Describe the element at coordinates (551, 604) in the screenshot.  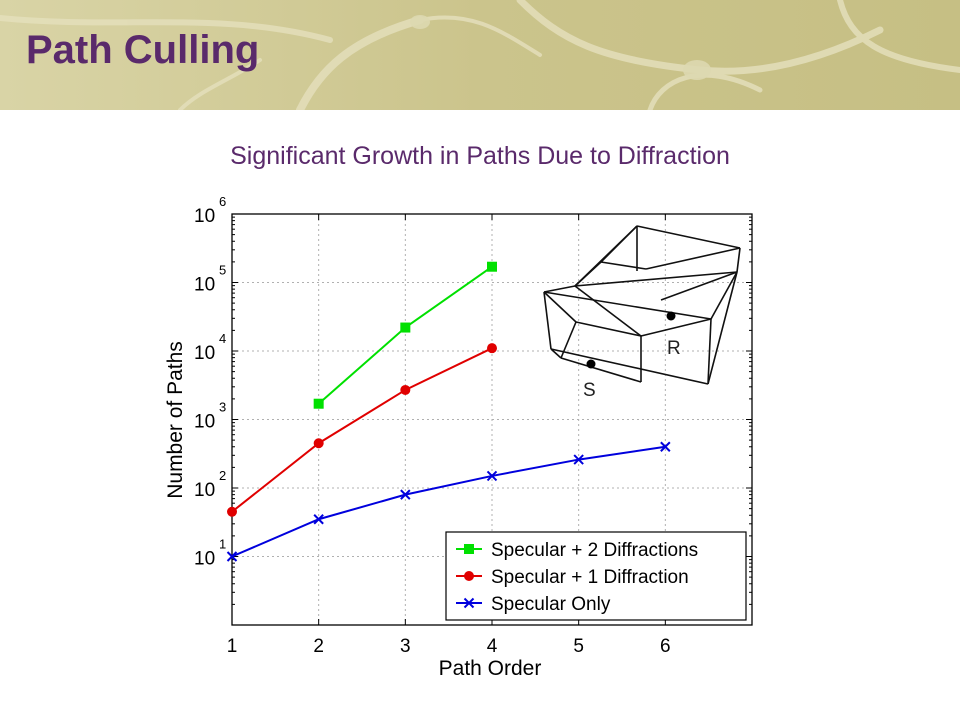
I see `legend-label: Specular Only` at that location.